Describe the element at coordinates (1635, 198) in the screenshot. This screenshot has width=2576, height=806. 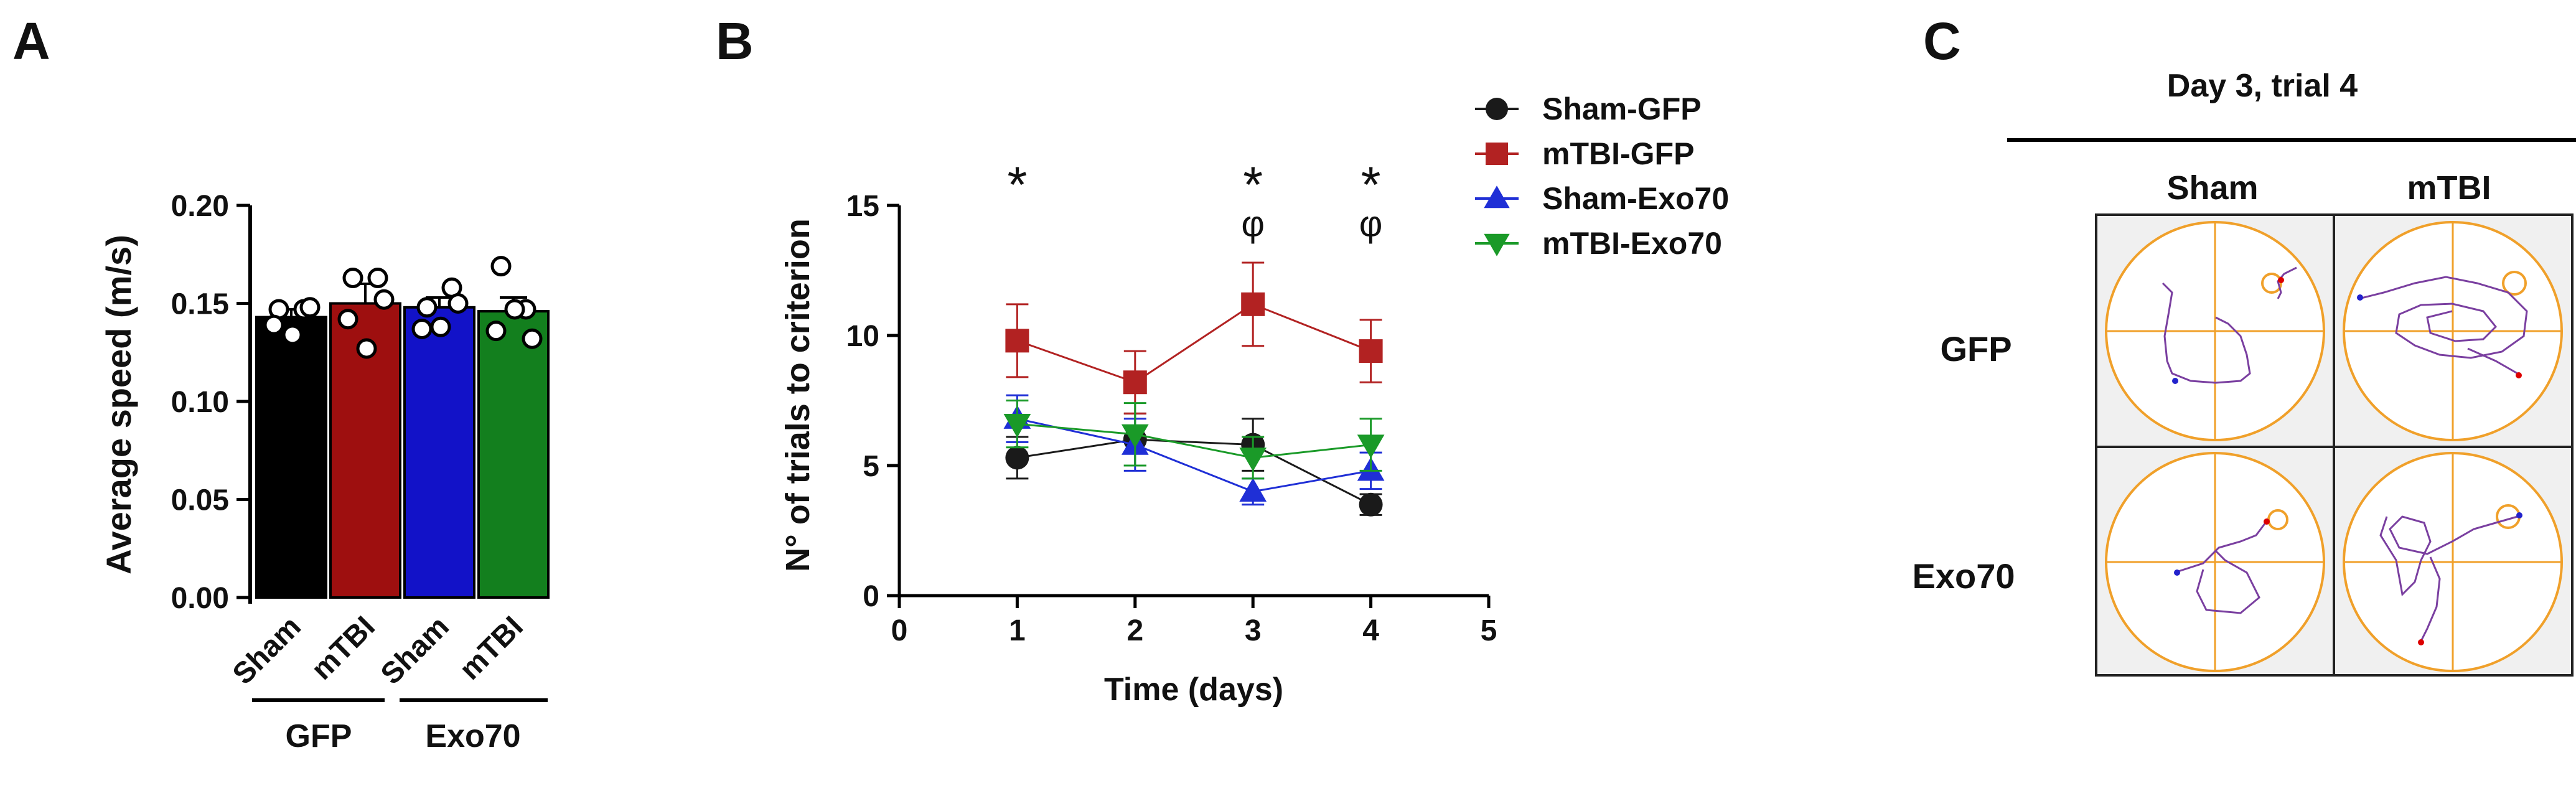
I see `legend-label: Sham-Exo70` at that location.